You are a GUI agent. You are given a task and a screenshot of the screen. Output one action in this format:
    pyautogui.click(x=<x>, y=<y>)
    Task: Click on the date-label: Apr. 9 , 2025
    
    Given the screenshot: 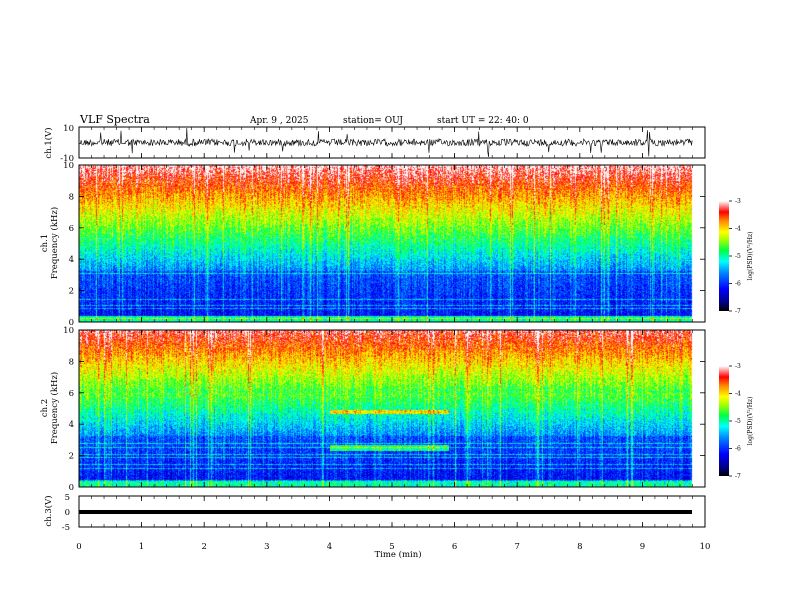 What is the action you would take?
    pyautogui.click(x=279, y=121)
    